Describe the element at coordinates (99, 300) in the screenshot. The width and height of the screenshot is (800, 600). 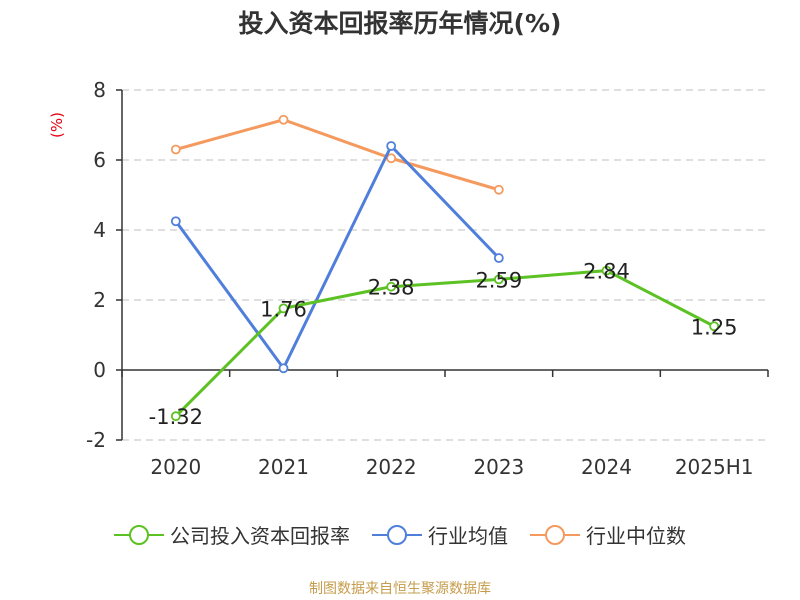
I see `y-tick-label: 2` at that location.